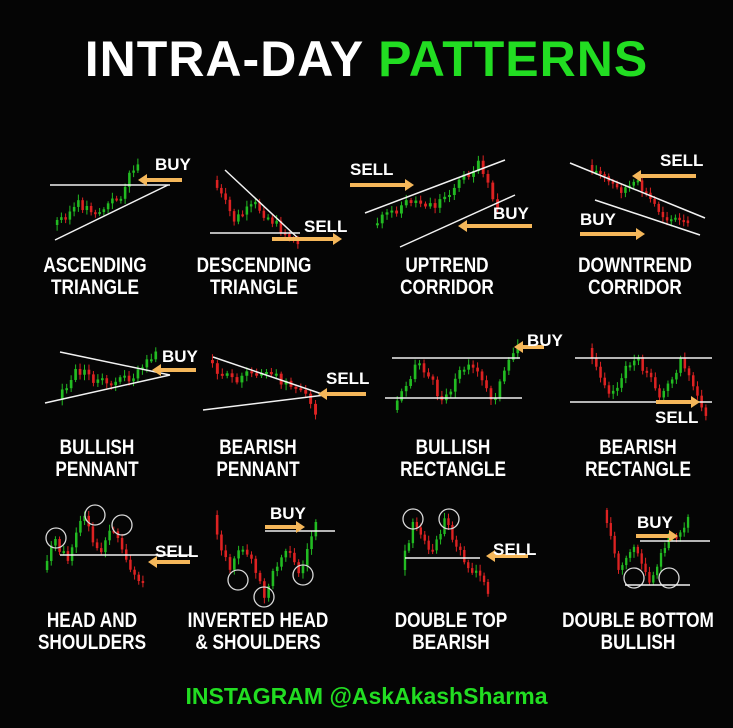  What do you see at coordinates (635, 277) in the screenshot?
I see `label-downtrend-corridor: DOWNTREND CORRIDOR` at bounding box center [635, 277].